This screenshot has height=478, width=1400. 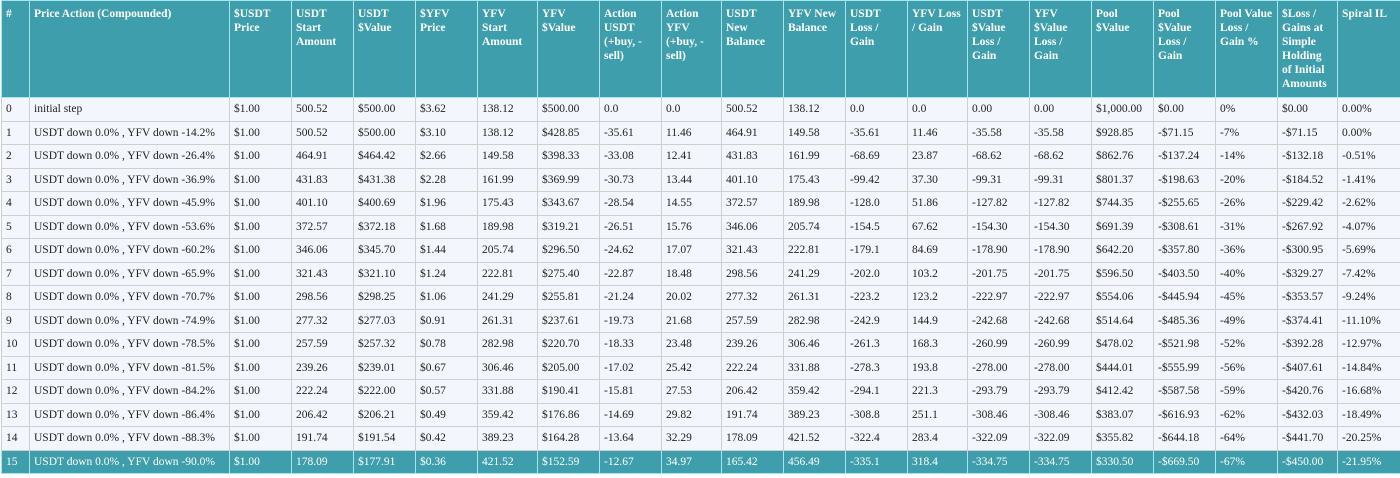 What do you see at coordinates (568, 461) in the screenshot?
I see `table-cell: $152.59` at bounding box center [568, 461].